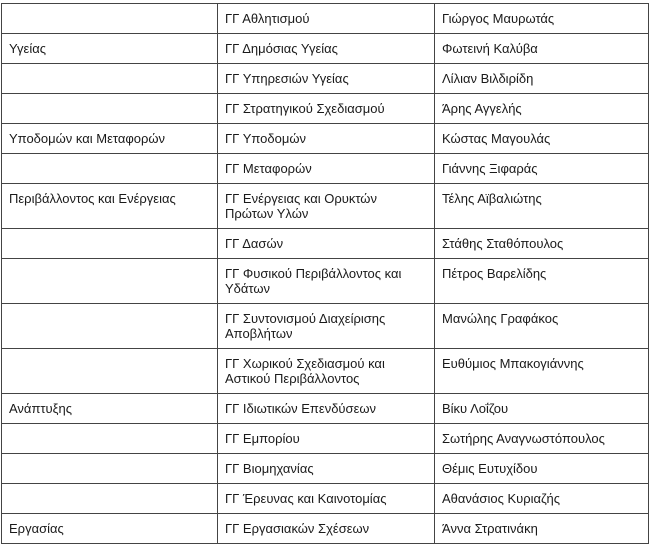  I want to click on cell-directorate: ΓΓ Ενέργειας και Ορυκτών Πρώτων Υλών, so click(326, 206).